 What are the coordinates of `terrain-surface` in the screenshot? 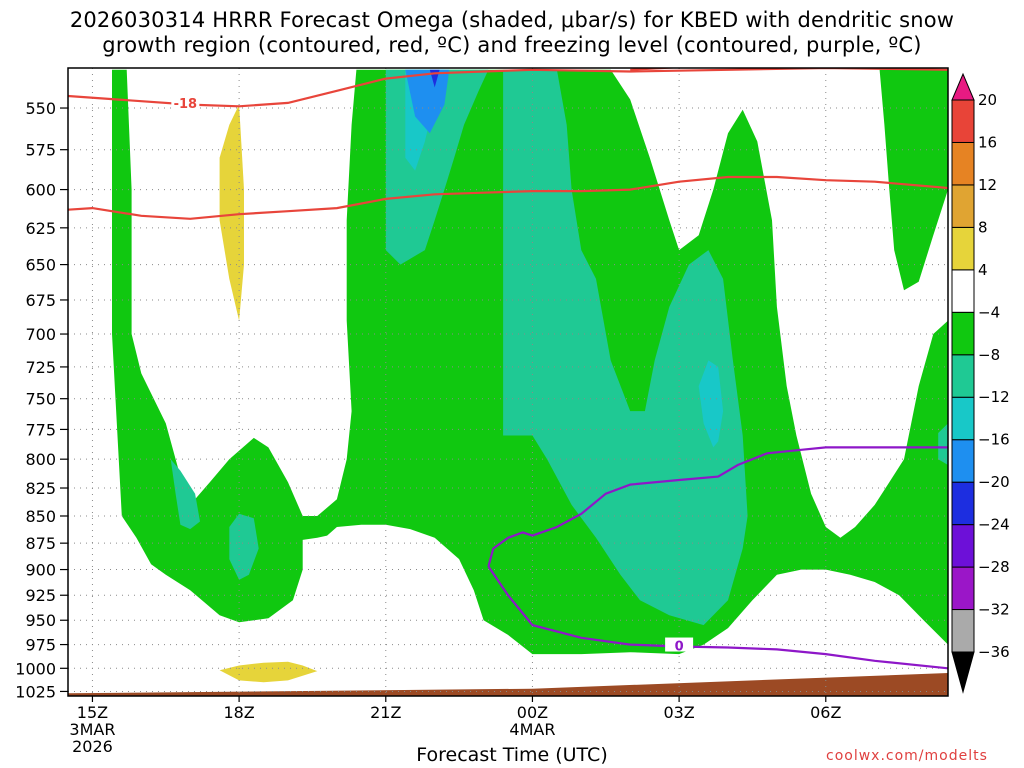 It's located at (508, 684).